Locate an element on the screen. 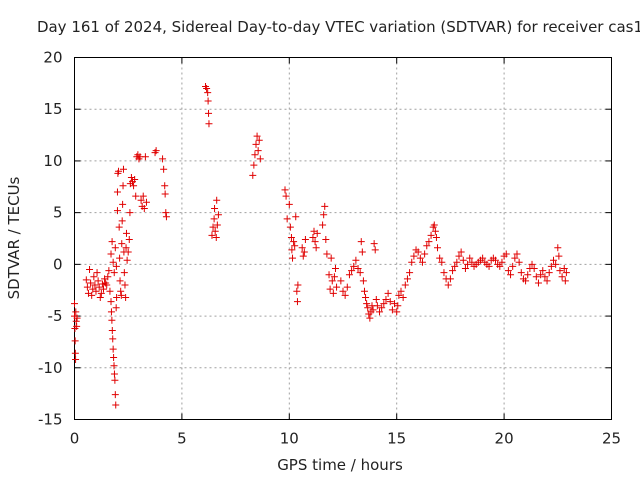 The width and height of the screenshot is (640, 480). y-axis-label: SDTVAR / TECUs is located at coordinates (14, 237).